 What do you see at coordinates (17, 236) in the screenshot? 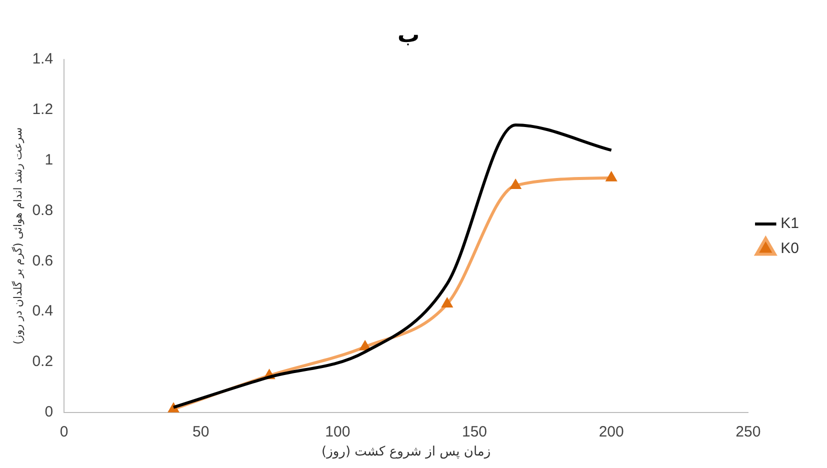
I see `y-axis-title: سرعت رشد اندام هوائی (گرم بر گلدان در روز)` at bounding box center [17, 236].